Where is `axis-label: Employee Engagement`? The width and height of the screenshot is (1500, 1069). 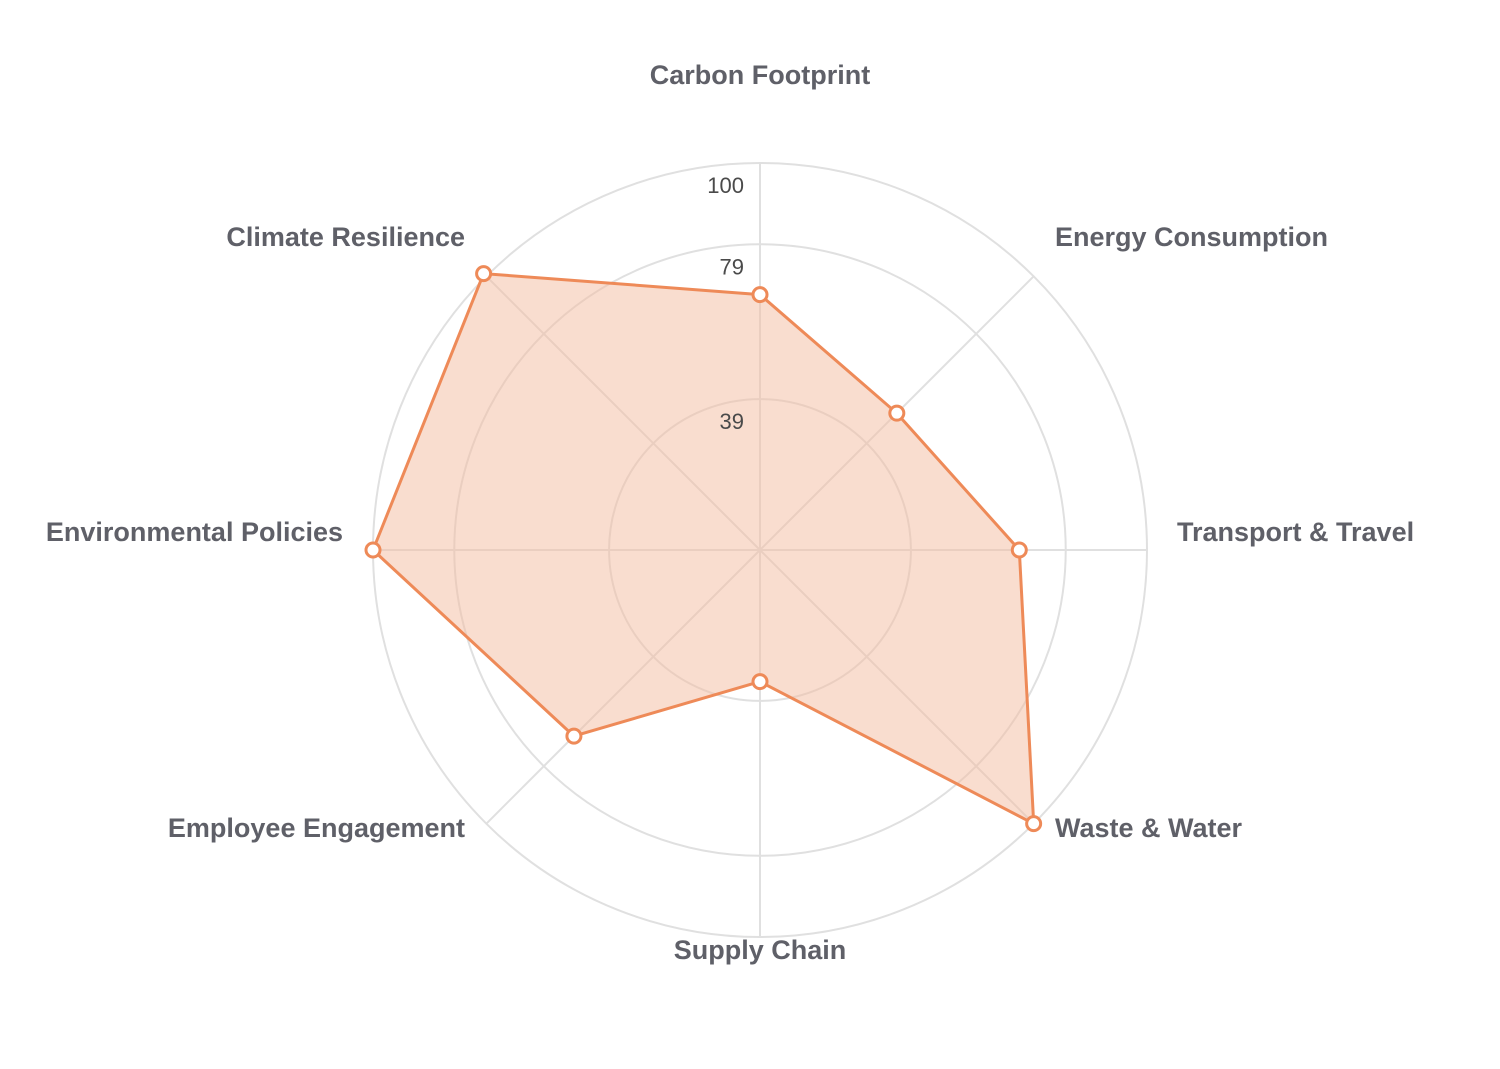
axis-label: Employee Engagement is located at coordinates (316, 828).